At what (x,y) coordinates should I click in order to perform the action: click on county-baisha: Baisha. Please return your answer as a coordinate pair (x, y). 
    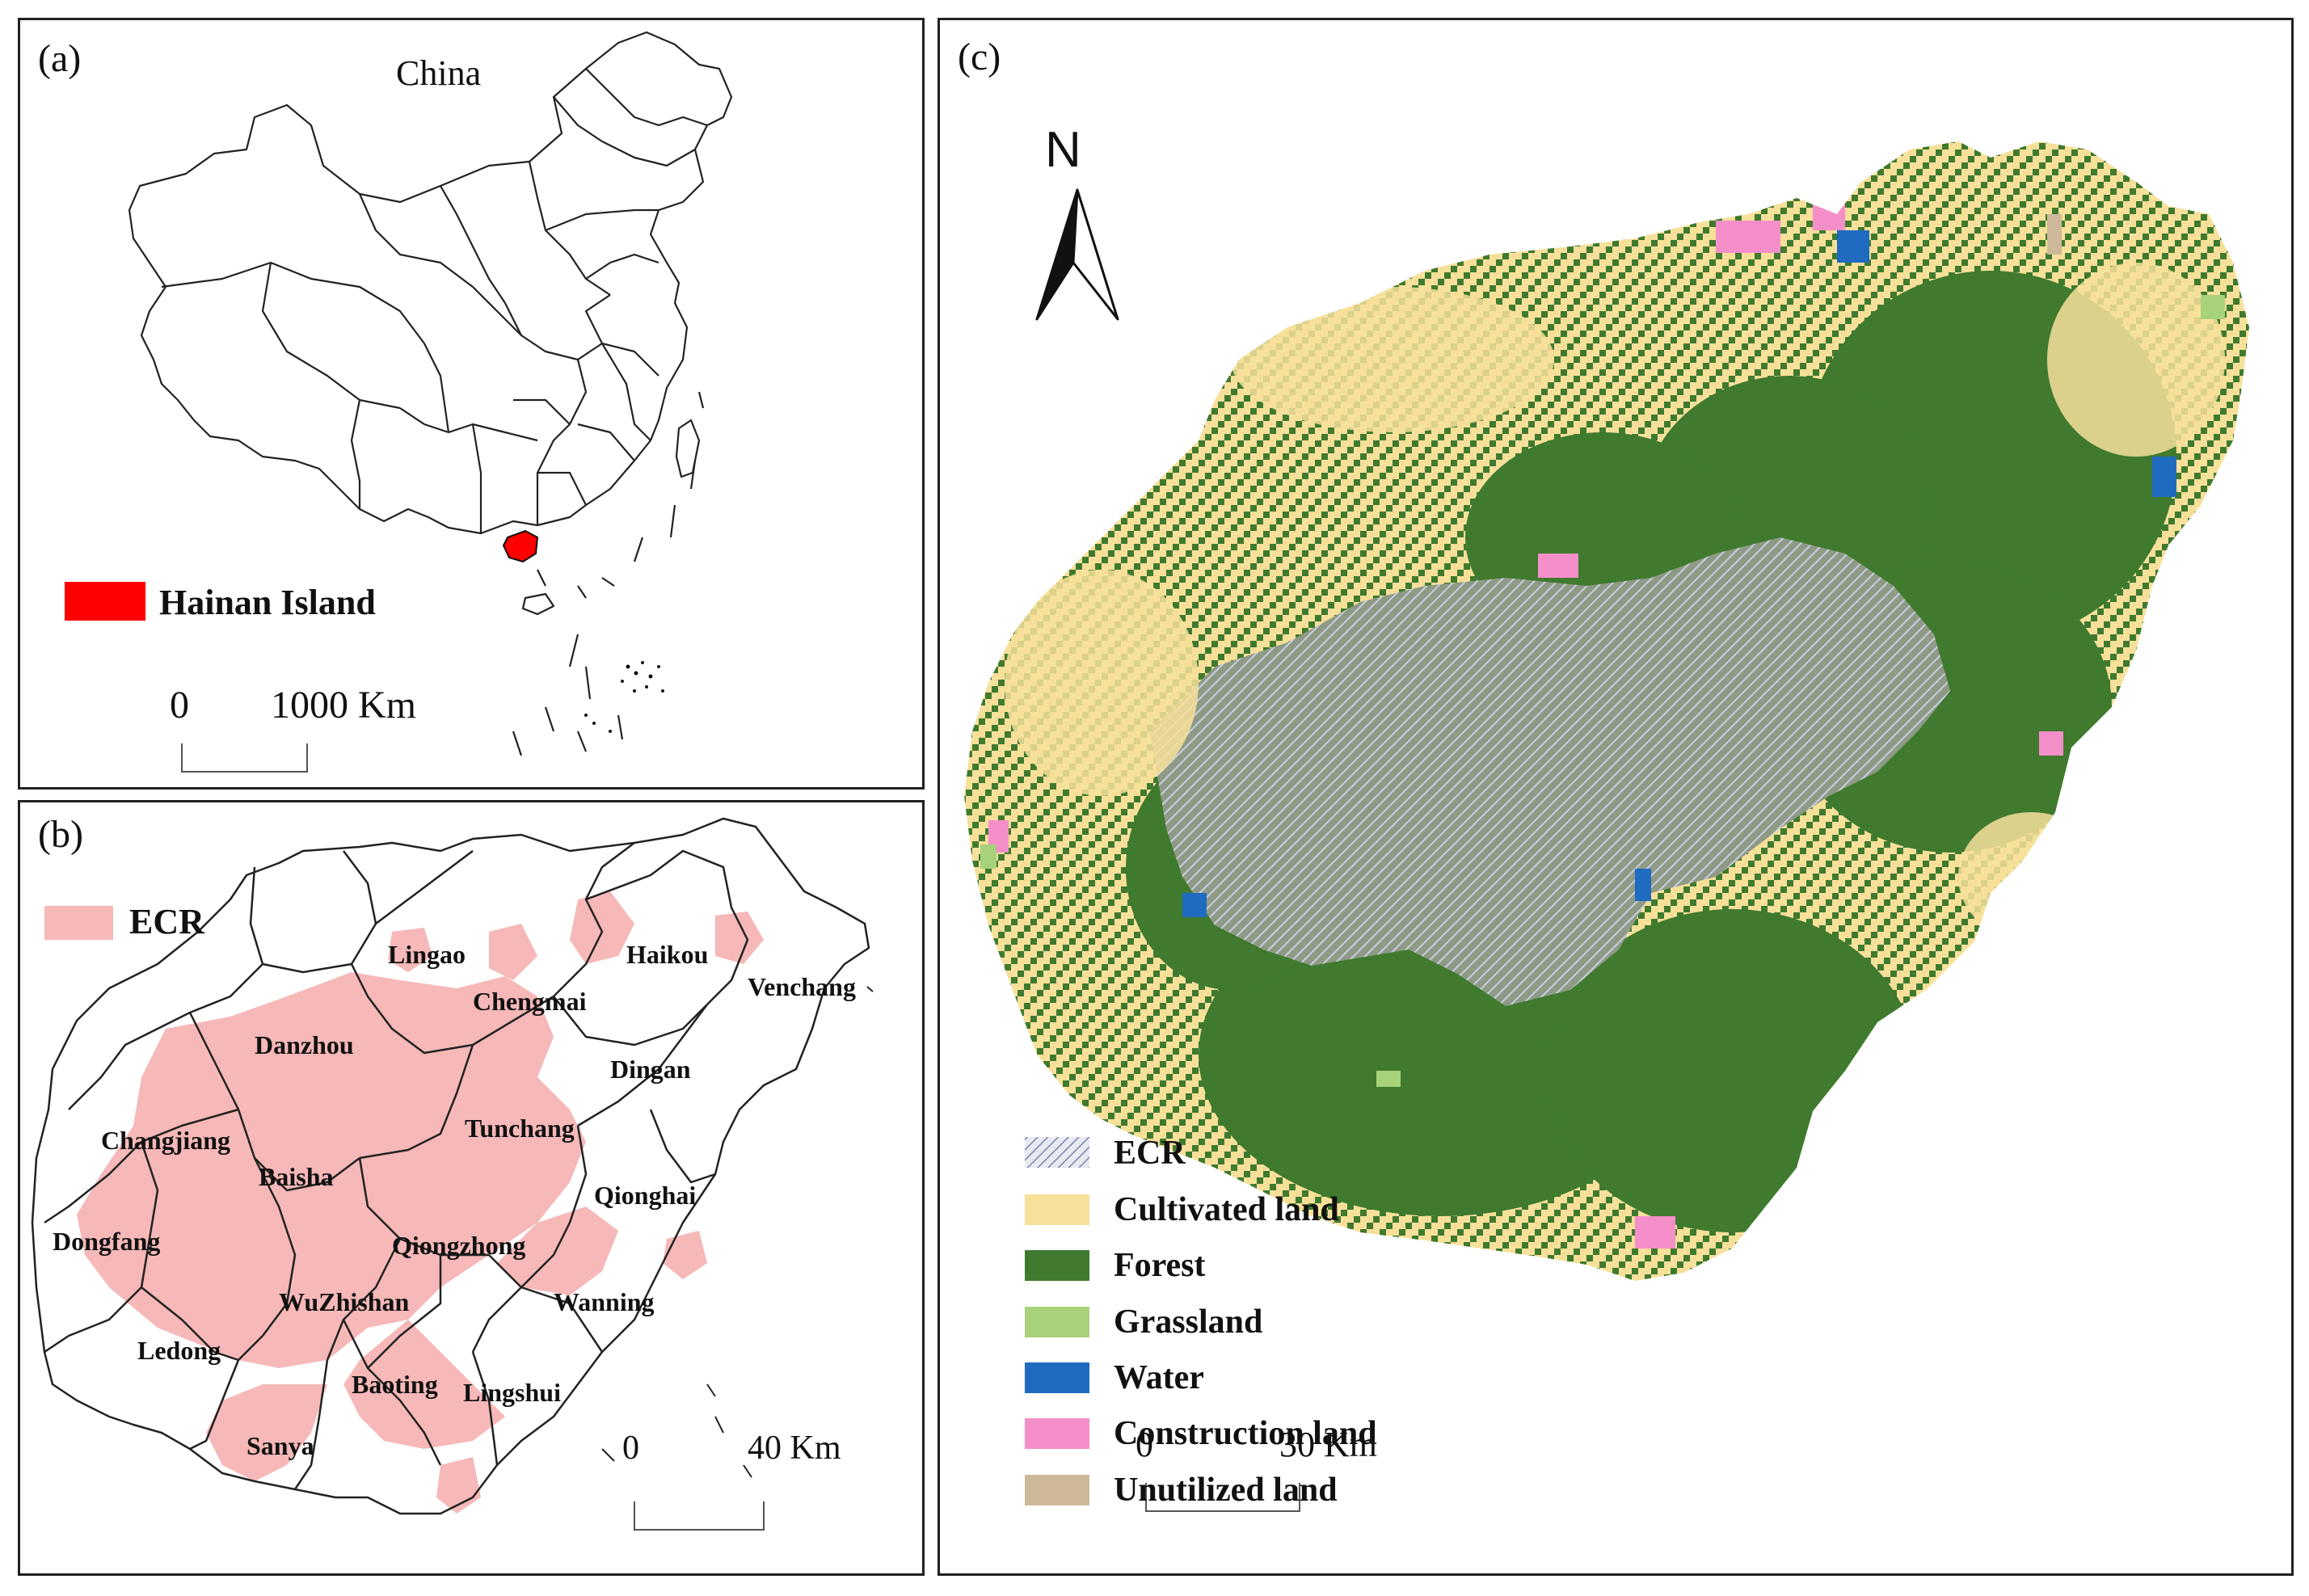
    Looking at the image, I should click on (296, 1177).